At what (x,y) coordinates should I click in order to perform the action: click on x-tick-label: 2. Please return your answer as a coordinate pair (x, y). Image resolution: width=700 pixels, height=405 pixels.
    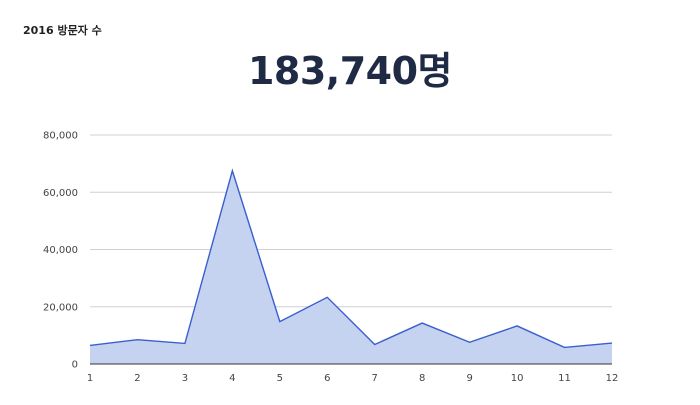
    Looking at the image, I should click on (137, 378).